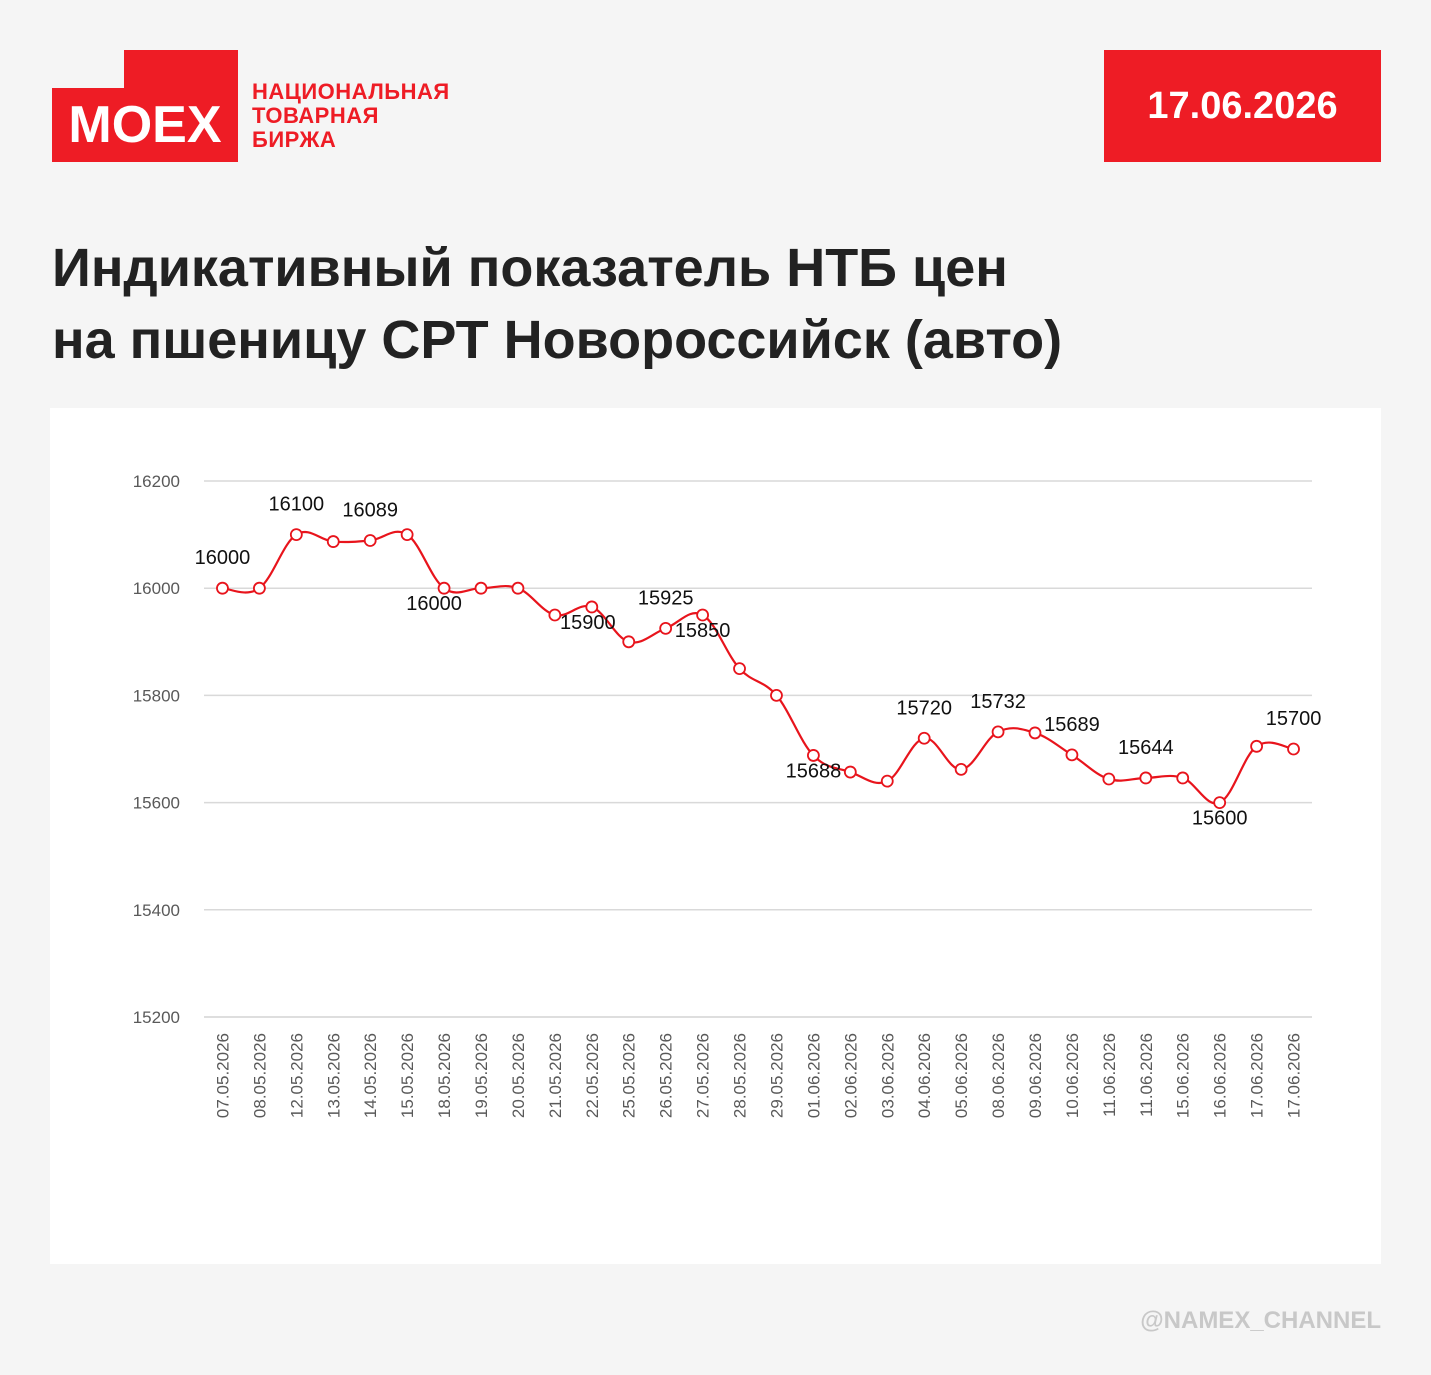  What do you see at coordinates (814, 771) in the screenshot?
I see `data-label: 15688` at bounding box center [814, 771].